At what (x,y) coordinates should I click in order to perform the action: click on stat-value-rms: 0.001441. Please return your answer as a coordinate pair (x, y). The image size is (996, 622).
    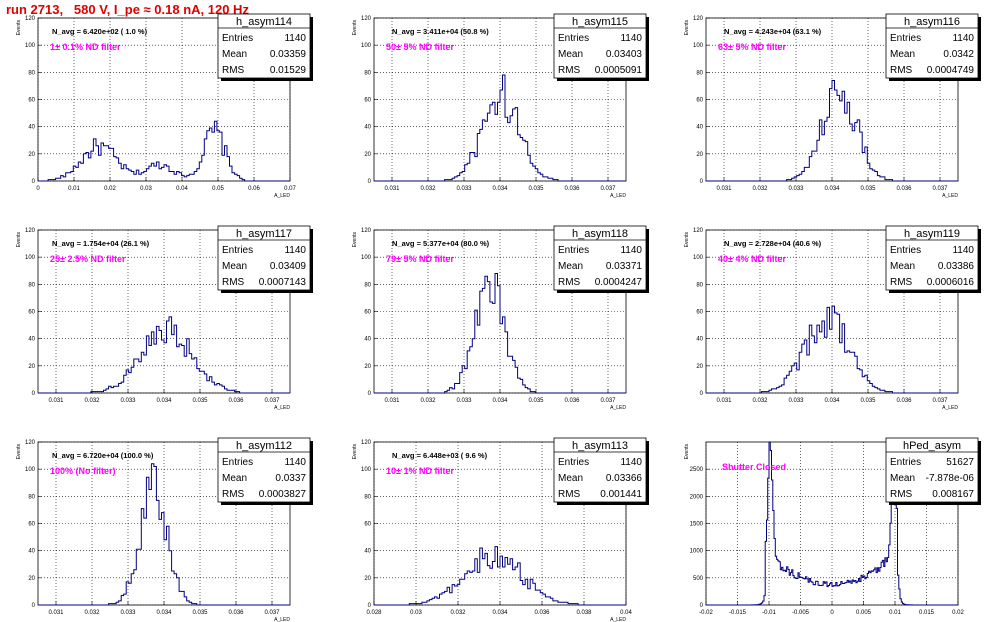
    Looking at the image, I should click on (621, 494).